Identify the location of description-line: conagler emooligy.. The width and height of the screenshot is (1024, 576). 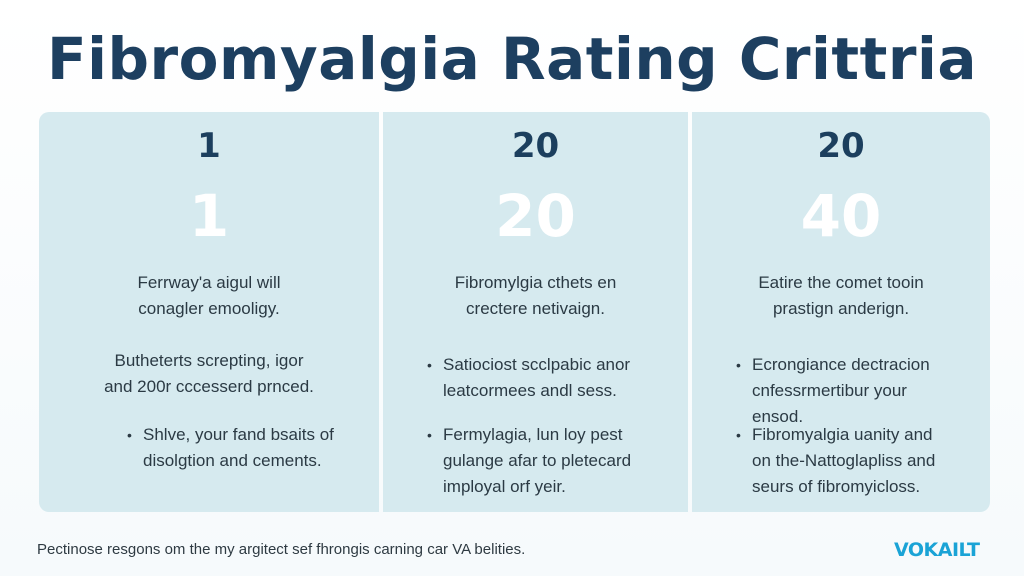
(209, 308).